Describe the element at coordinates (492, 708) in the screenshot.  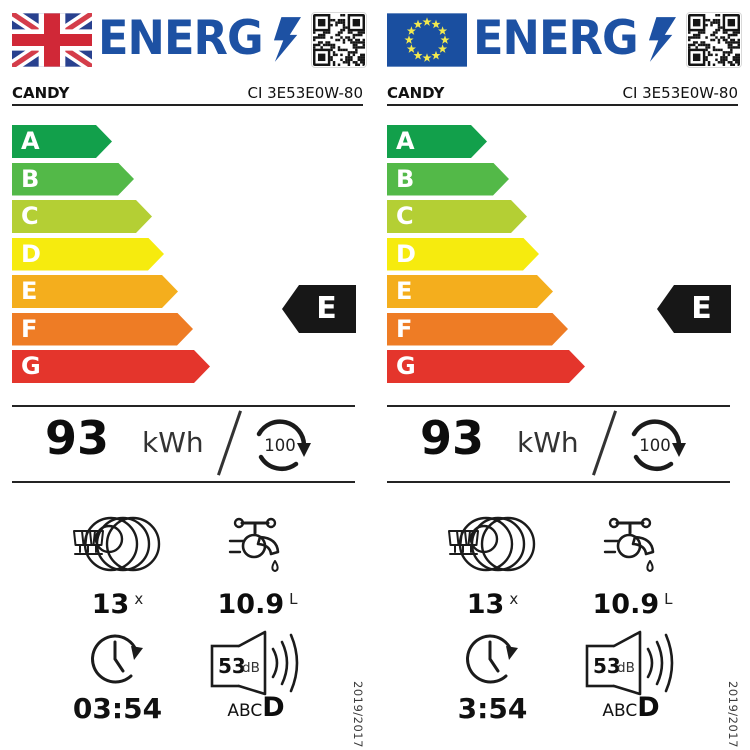
I see `programme-duration: 3:54` at that location.